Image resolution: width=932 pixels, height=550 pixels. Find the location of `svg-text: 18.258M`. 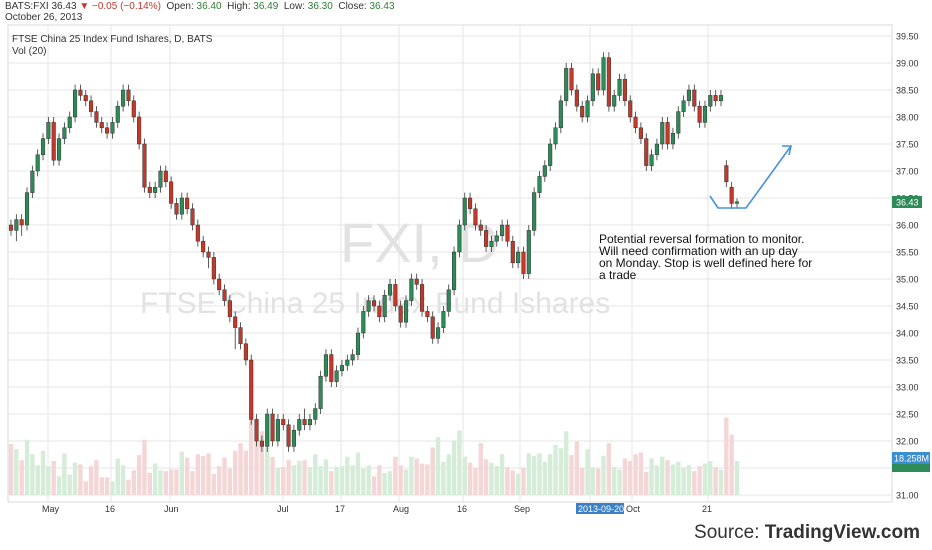

svg-text: 18.258M is located at coordinates (911, 459).